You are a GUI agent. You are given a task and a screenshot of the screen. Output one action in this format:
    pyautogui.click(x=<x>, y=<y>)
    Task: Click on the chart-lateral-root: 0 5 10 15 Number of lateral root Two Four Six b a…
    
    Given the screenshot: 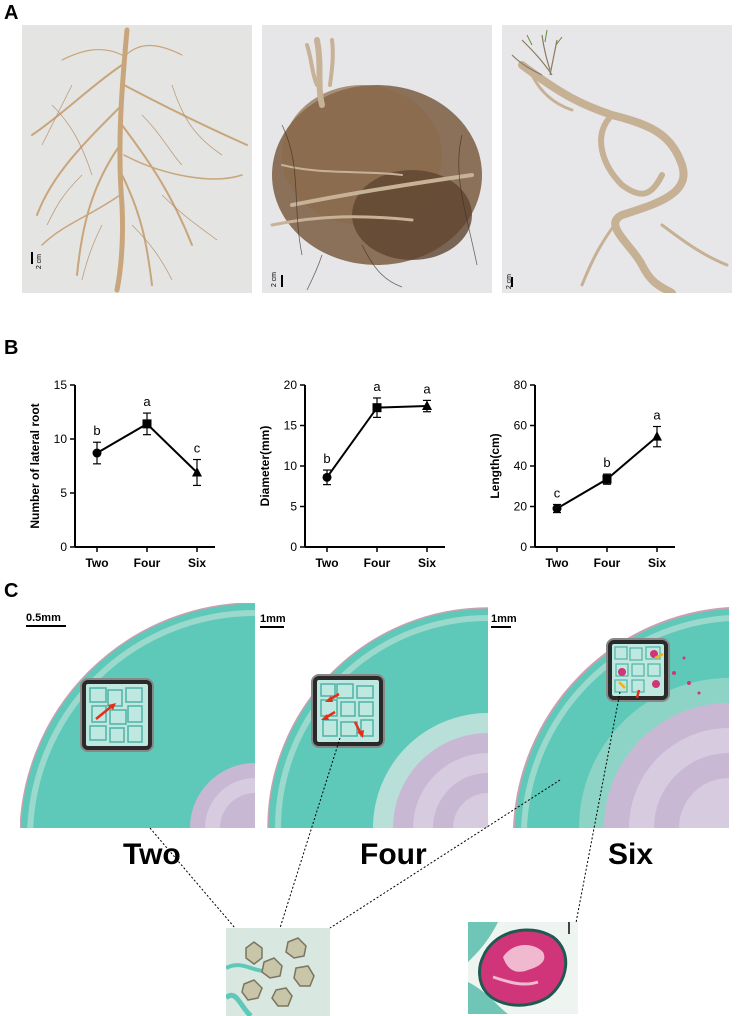 What is the action you would take?
    pyautogui.click(x=121, y=474)
    